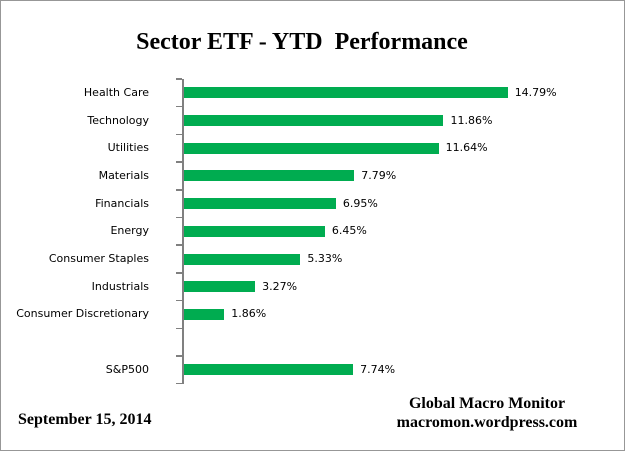  Describe the element at coordinates (120, 286) in the screenshot. I see `category-label: Industrials` at that location.